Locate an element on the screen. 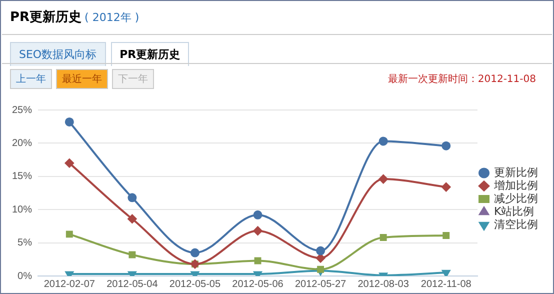 Image resolution: width=554 pixels, height=294 pixels. x-tick-label: 2012-05-04 is located at coordinates (132, 284).